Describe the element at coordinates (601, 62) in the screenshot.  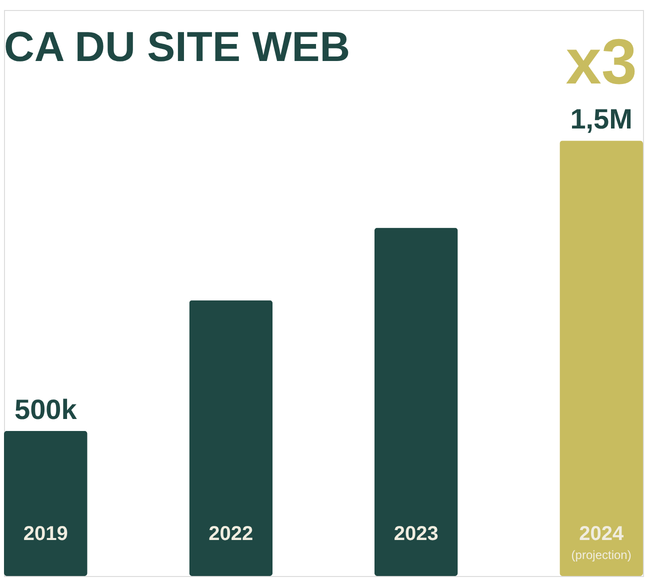
I see `annotation: x3` at that location.